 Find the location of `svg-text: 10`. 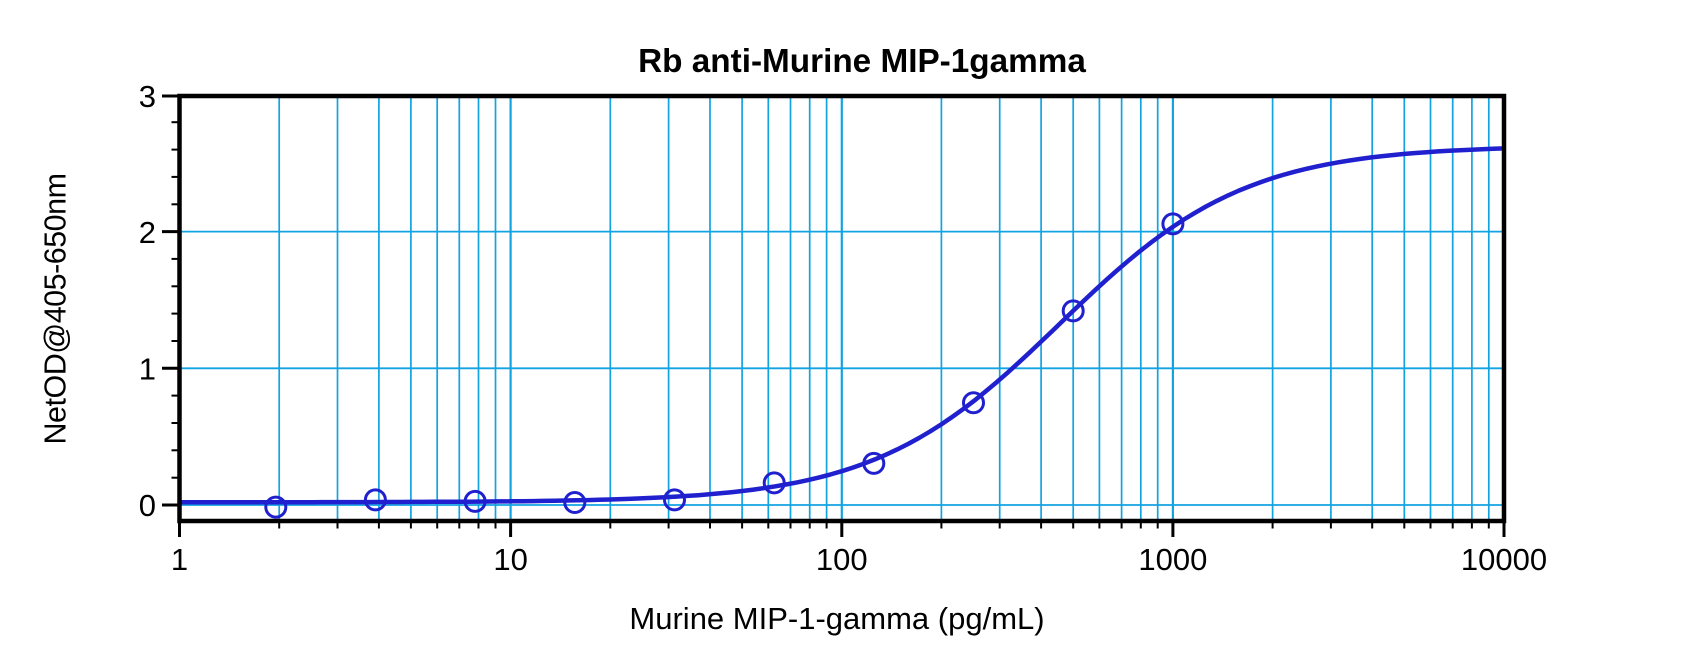

svg-text: 10 is located at coordinates (510, 559).